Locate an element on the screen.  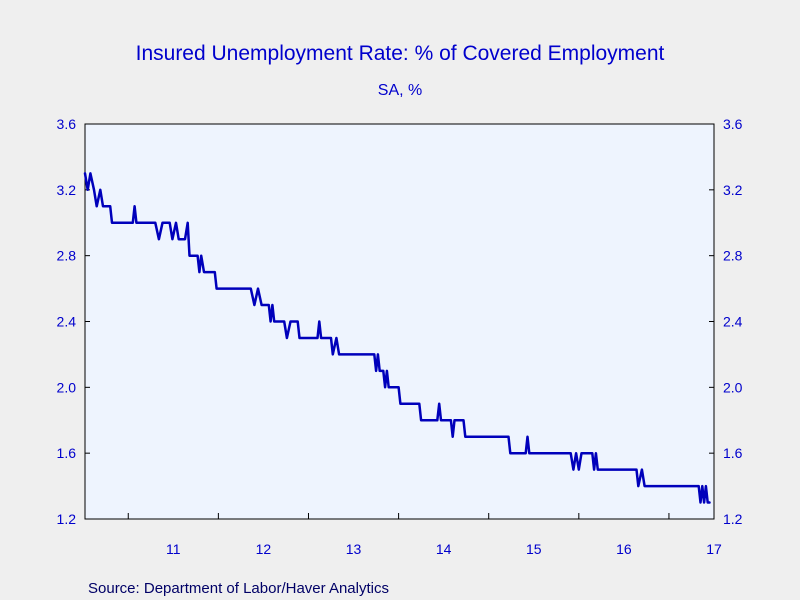
y-axis-right: 1.2 1.6 2.0 2.4 2.8 3.2 3.6 is located at coordinates (726, 321).